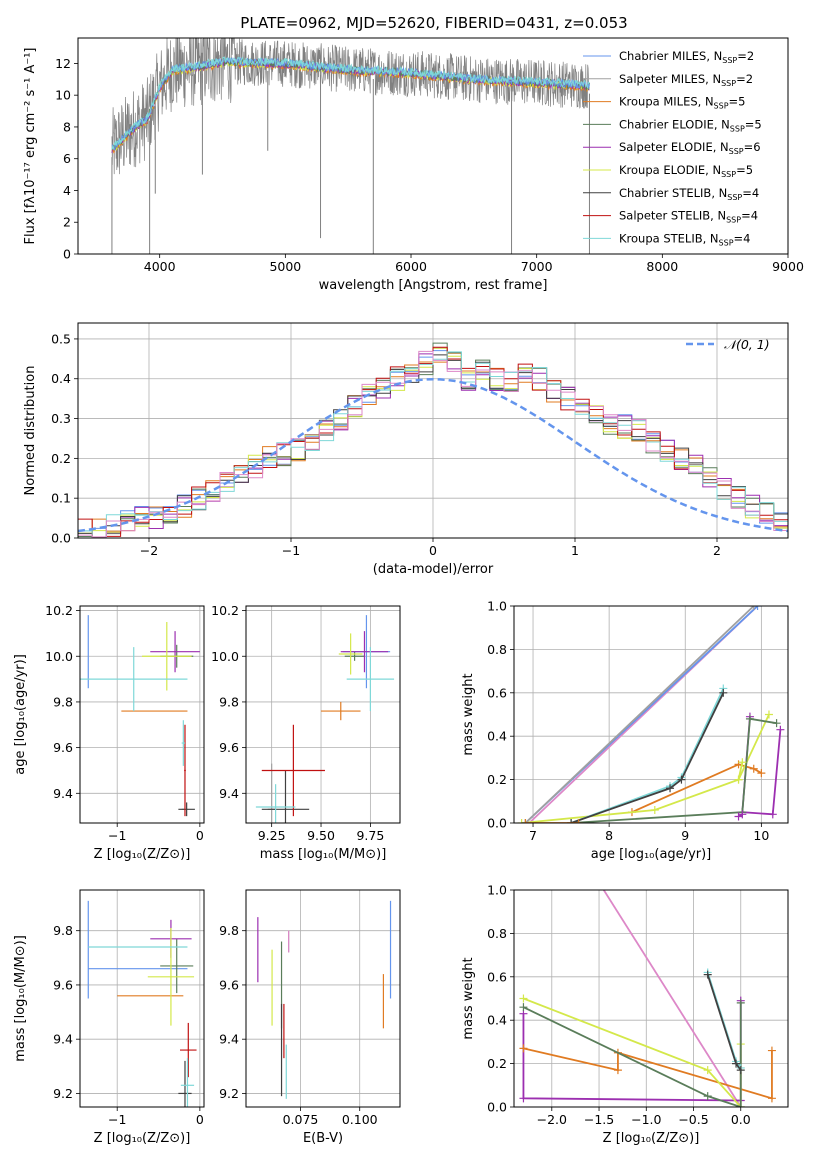 This screenshot has height=1170, width=819. Describe the element at coordinates (323, 854) in the screenshot. I see `x-axis-label: mass [log₁₀(M/M⊙)]` at that location.